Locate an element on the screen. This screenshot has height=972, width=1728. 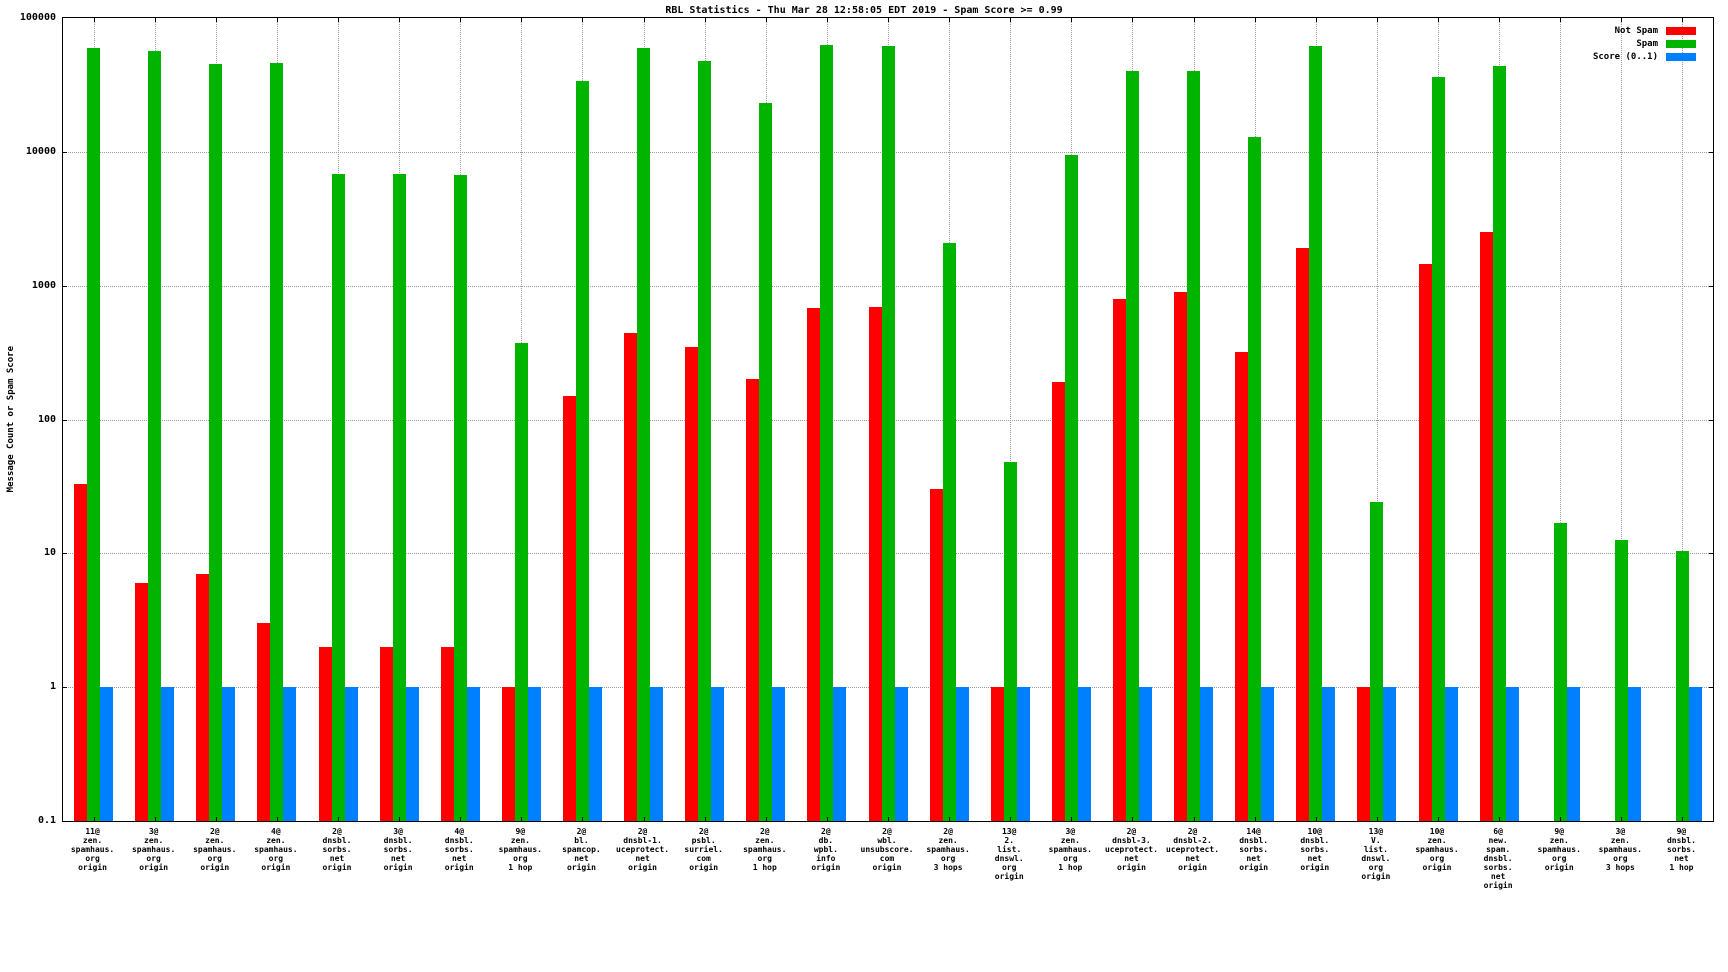
x-category-label: 2@ db. wpbl. info origin is located at coordinates (826, 849).